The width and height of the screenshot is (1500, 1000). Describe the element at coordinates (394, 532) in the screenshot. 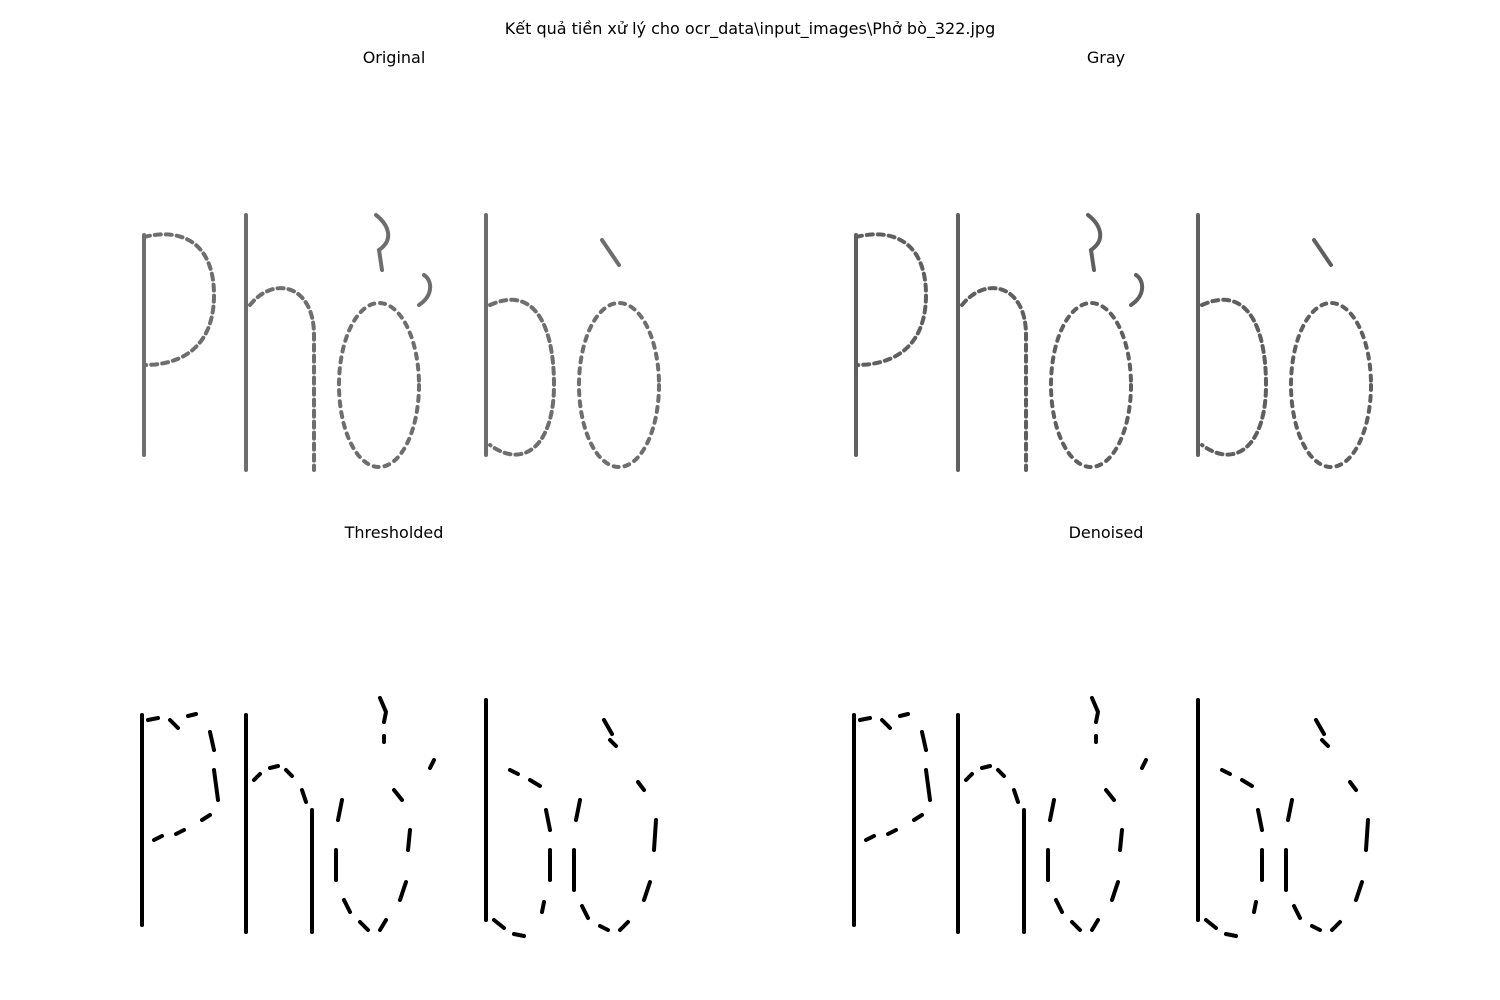

I see `panel-title-thresholded: Thresholded` at that location.